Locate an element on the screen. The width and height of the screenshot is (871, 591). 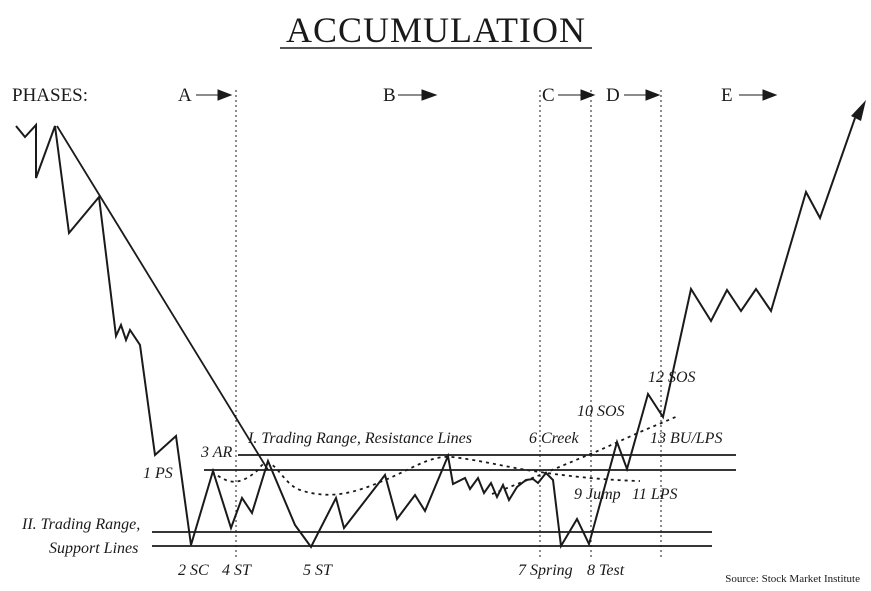
phase-e: E is located at coordinates (749, 95).